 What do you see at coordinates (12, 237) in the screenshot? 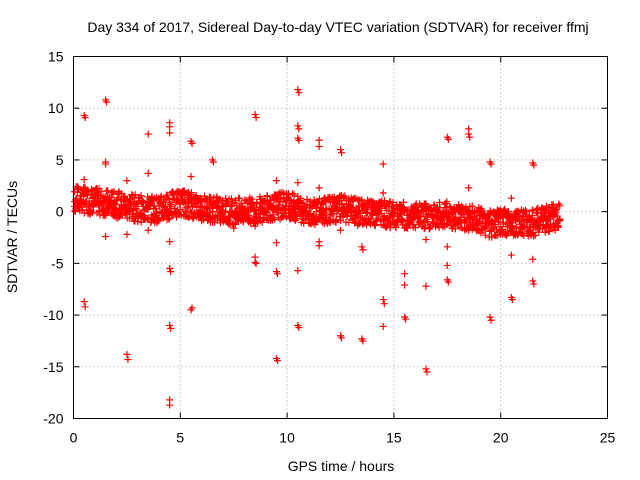
I see `y-axis-label: SDTVAR / TECUs` at bounding box center [12, 237].